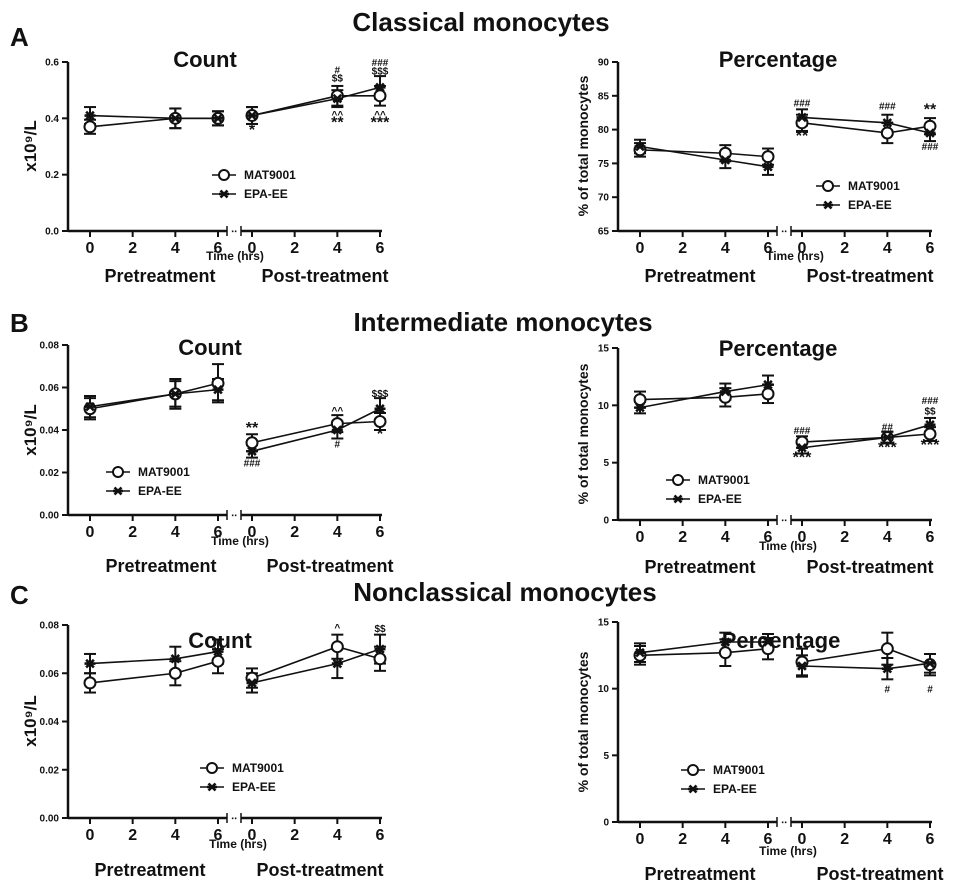 The width and height of the screenshot is (971, 883). What do you see at coordinates (606, 756) in the screenshot?
I see `y-tick-label: 5` at bounding box center [606, 756].